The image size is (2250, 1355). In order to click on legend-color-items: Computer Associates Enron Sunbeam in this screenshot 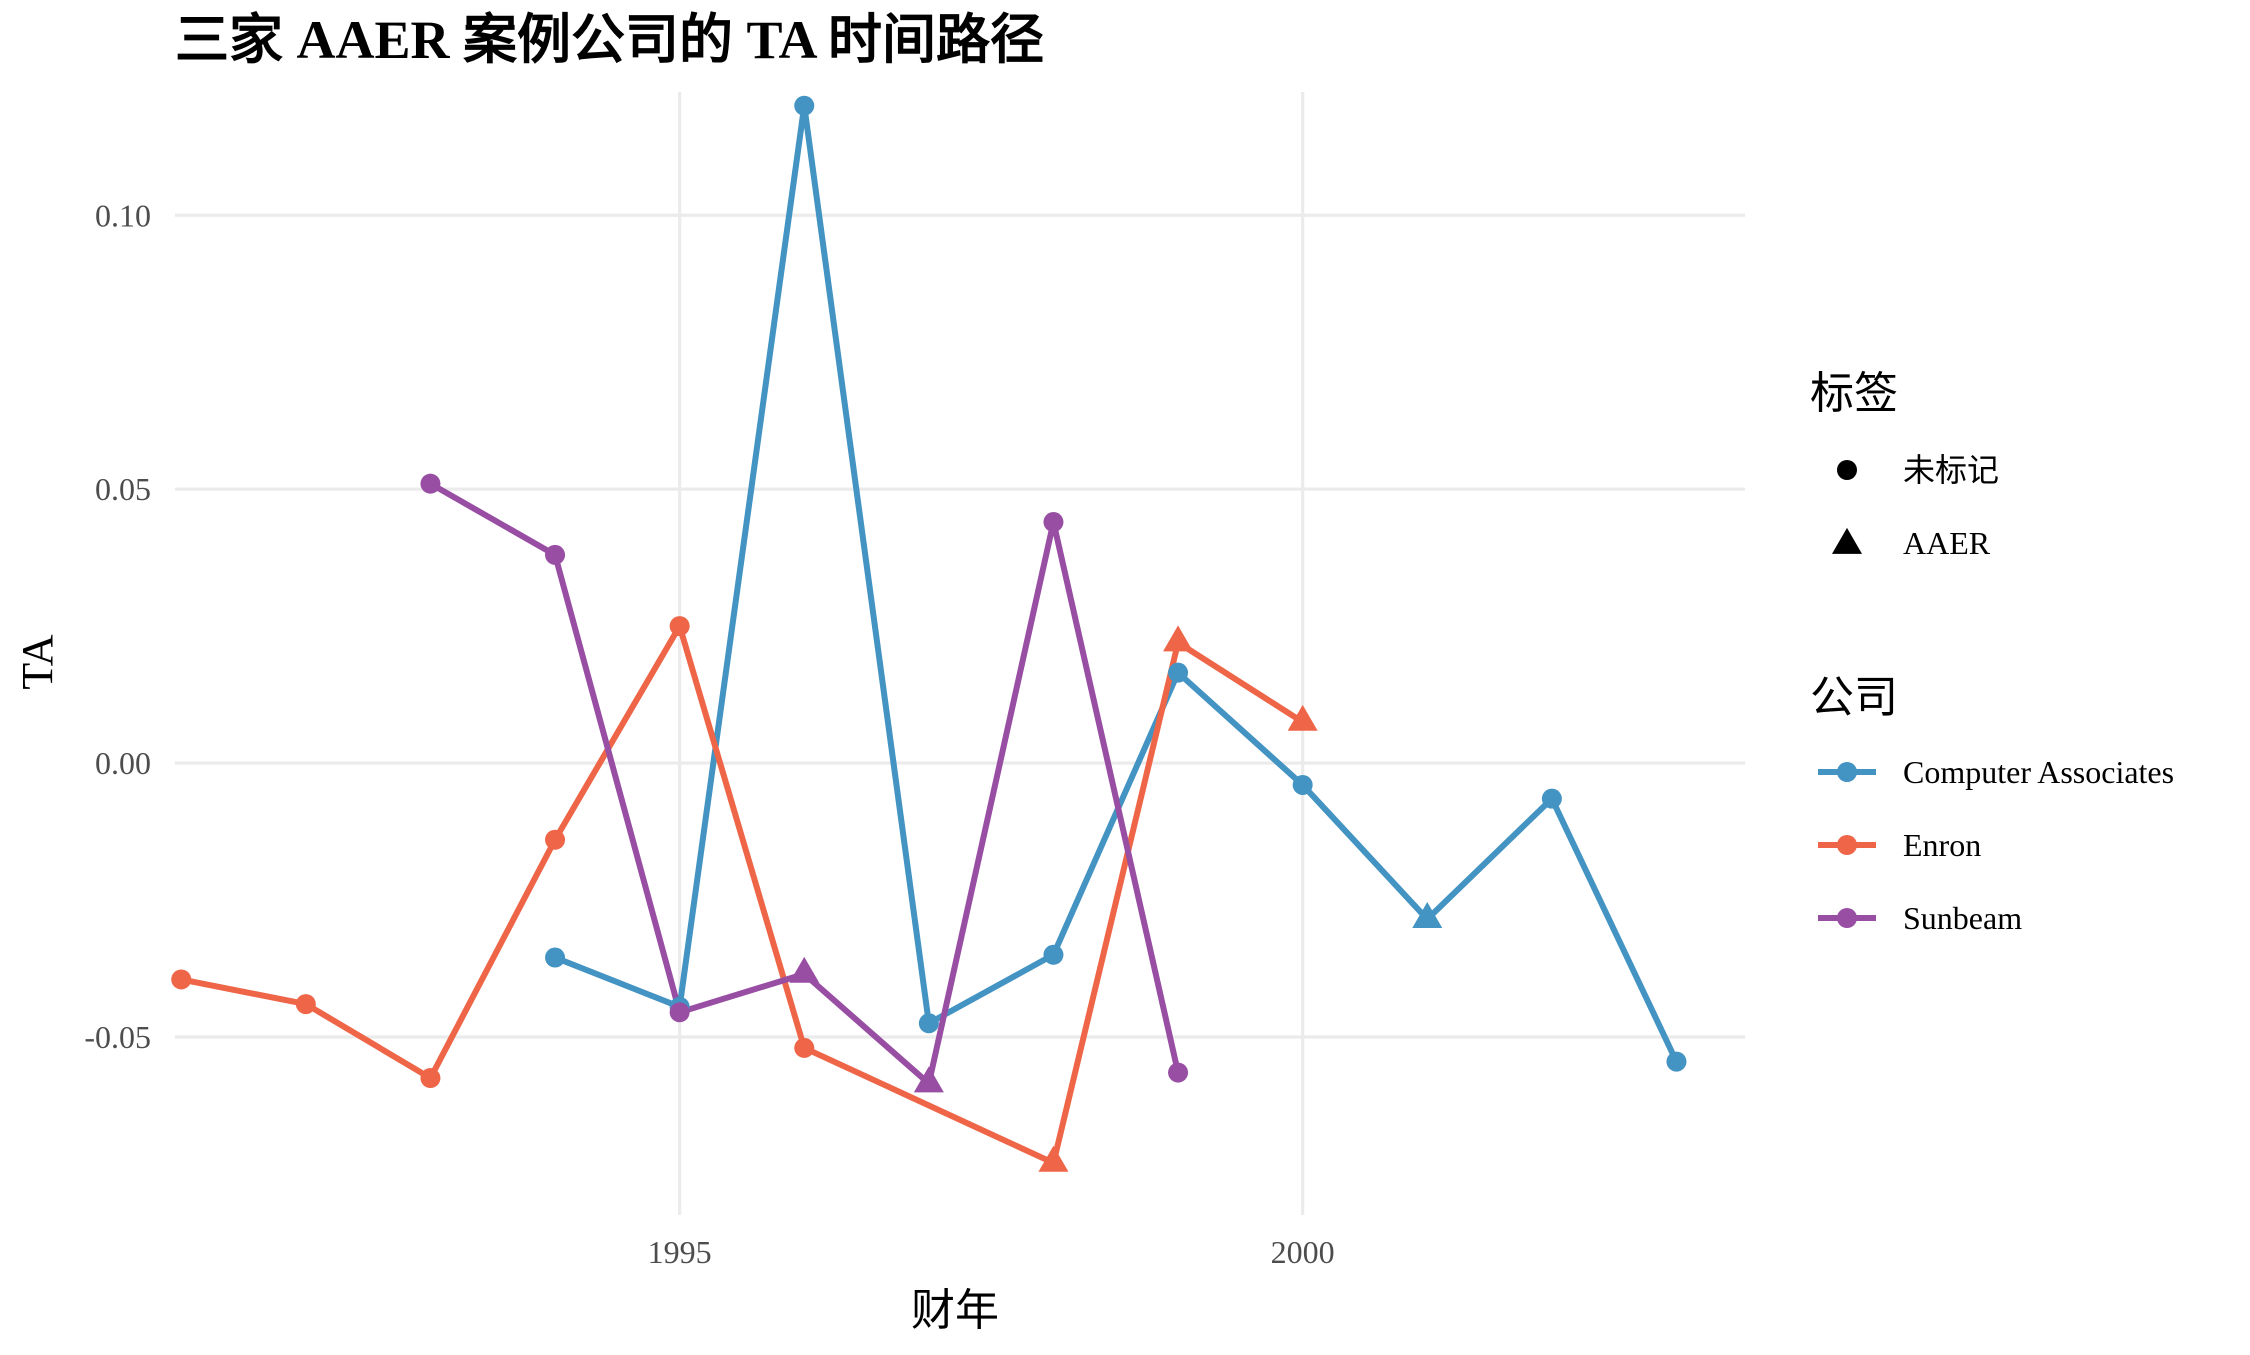, I will do `click(1996, 845)`.